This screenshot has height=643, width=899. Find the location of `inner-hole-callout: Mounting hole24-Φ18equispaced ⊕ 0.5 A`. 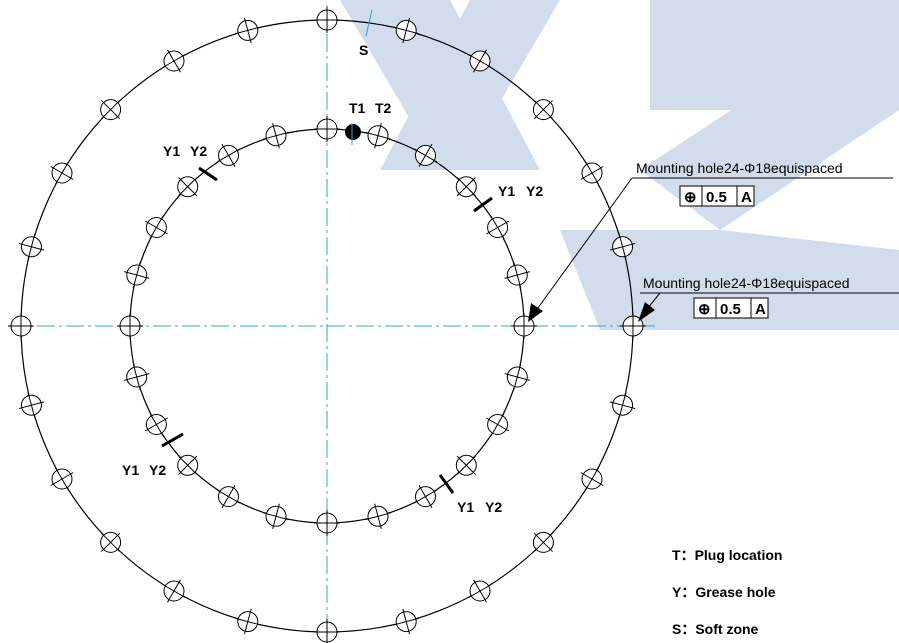

inner-hole-callout: Mounting hole24-Φ18equispaced ⊕ 0.5 A is located at coordinates (710, 241).